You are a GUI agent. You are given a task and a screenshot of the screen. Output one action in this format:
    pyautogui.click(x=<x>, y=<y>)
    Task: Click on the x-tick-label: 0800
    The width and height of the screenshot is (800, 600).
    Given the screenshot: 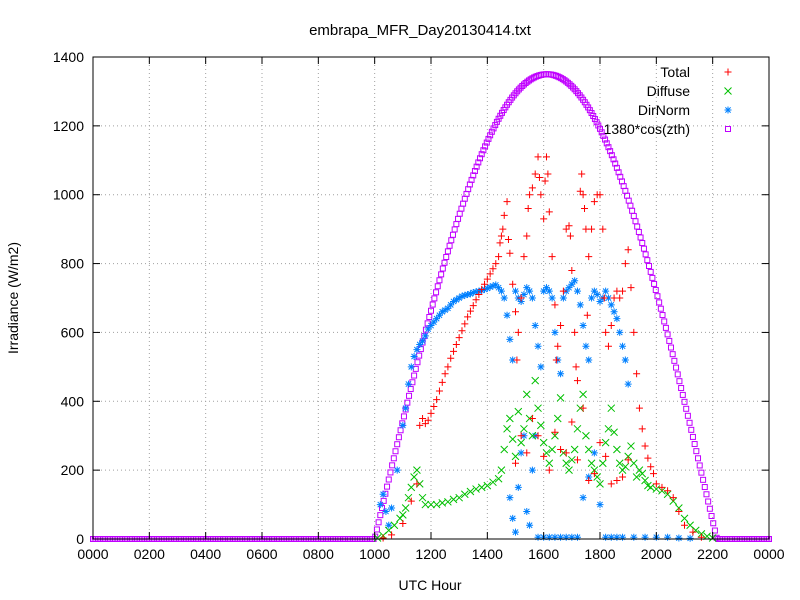 What is the action you would take?
    pyautogui.click(x=318, y=554)
    